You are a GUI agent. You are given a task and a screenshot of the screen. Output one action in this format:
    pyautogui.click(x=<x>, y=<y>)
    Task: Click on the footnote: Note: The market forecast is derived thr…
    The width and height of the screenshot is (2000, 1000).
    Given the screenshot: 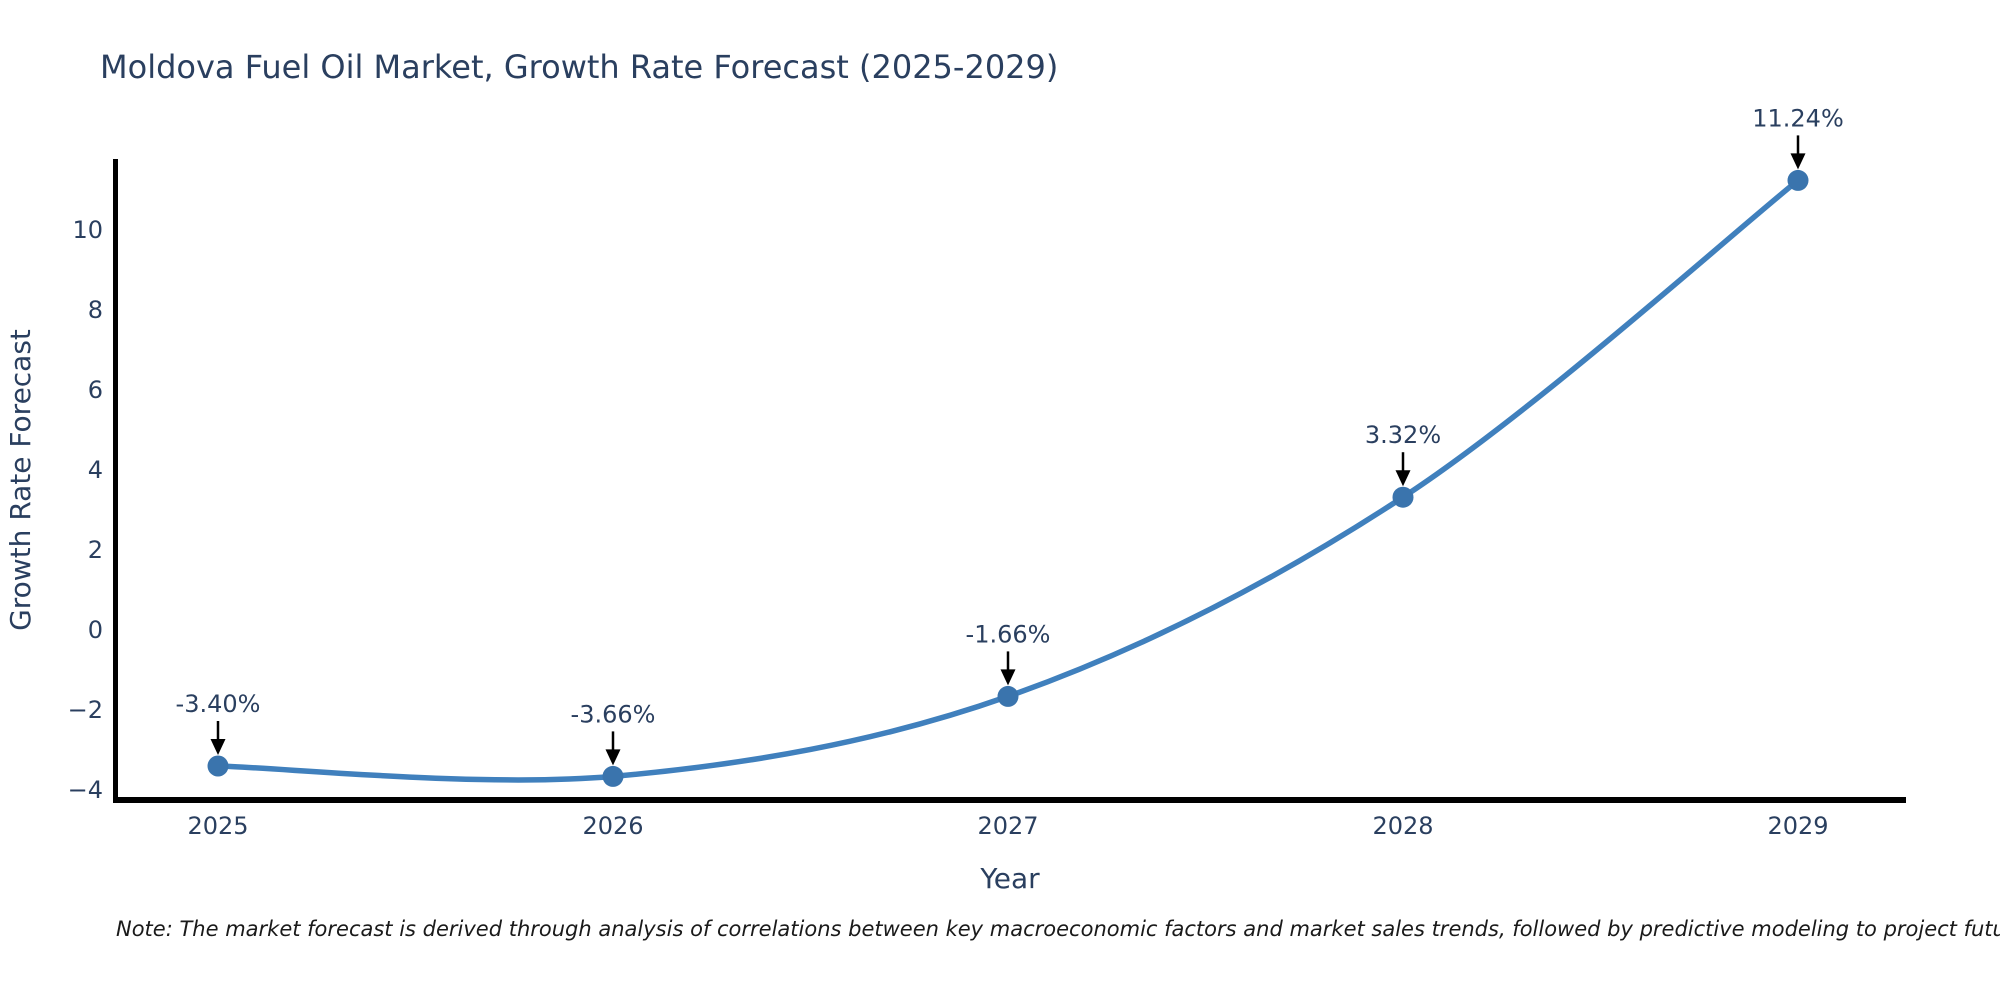 What is the action you would take?
    pyautogui.click(x=1058, y=929)
    